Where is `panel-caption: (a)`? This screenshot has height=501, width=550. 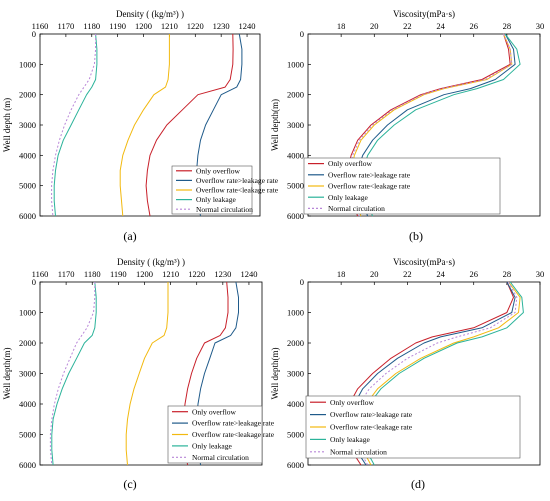
panel-caption: (a) is located at coordinates (129, 236).